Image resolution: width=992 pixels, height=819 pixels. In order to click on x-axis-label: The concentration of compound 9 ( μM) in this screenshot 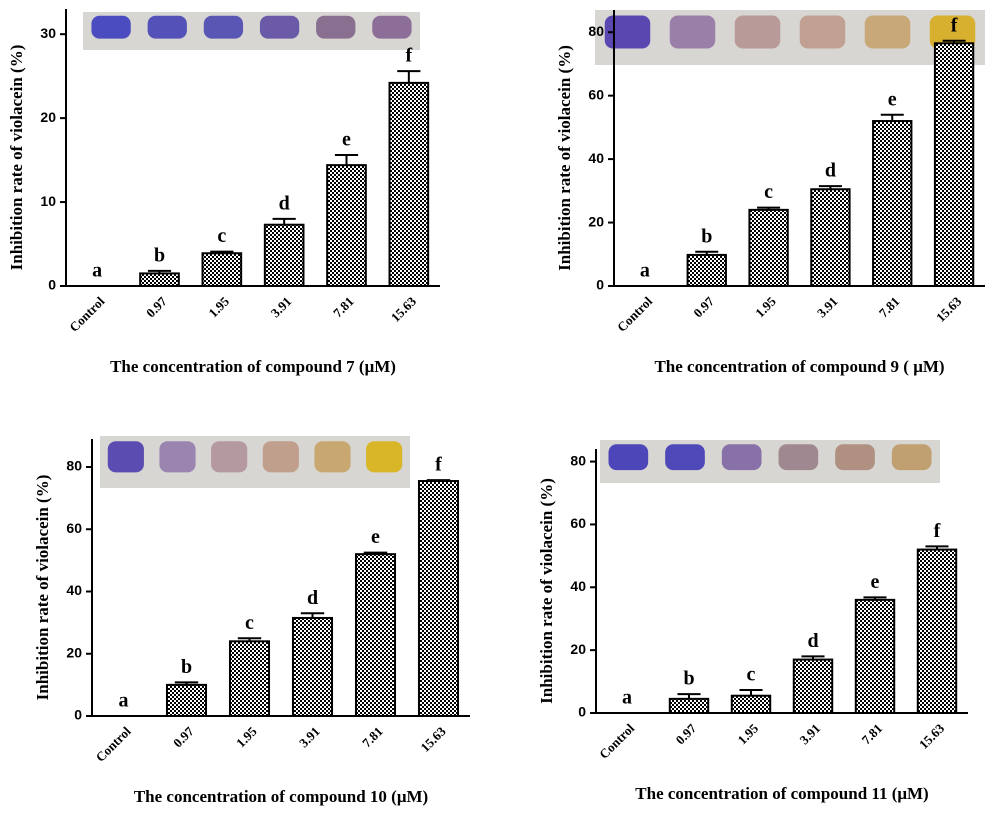, I will do `click(799, 366)`.